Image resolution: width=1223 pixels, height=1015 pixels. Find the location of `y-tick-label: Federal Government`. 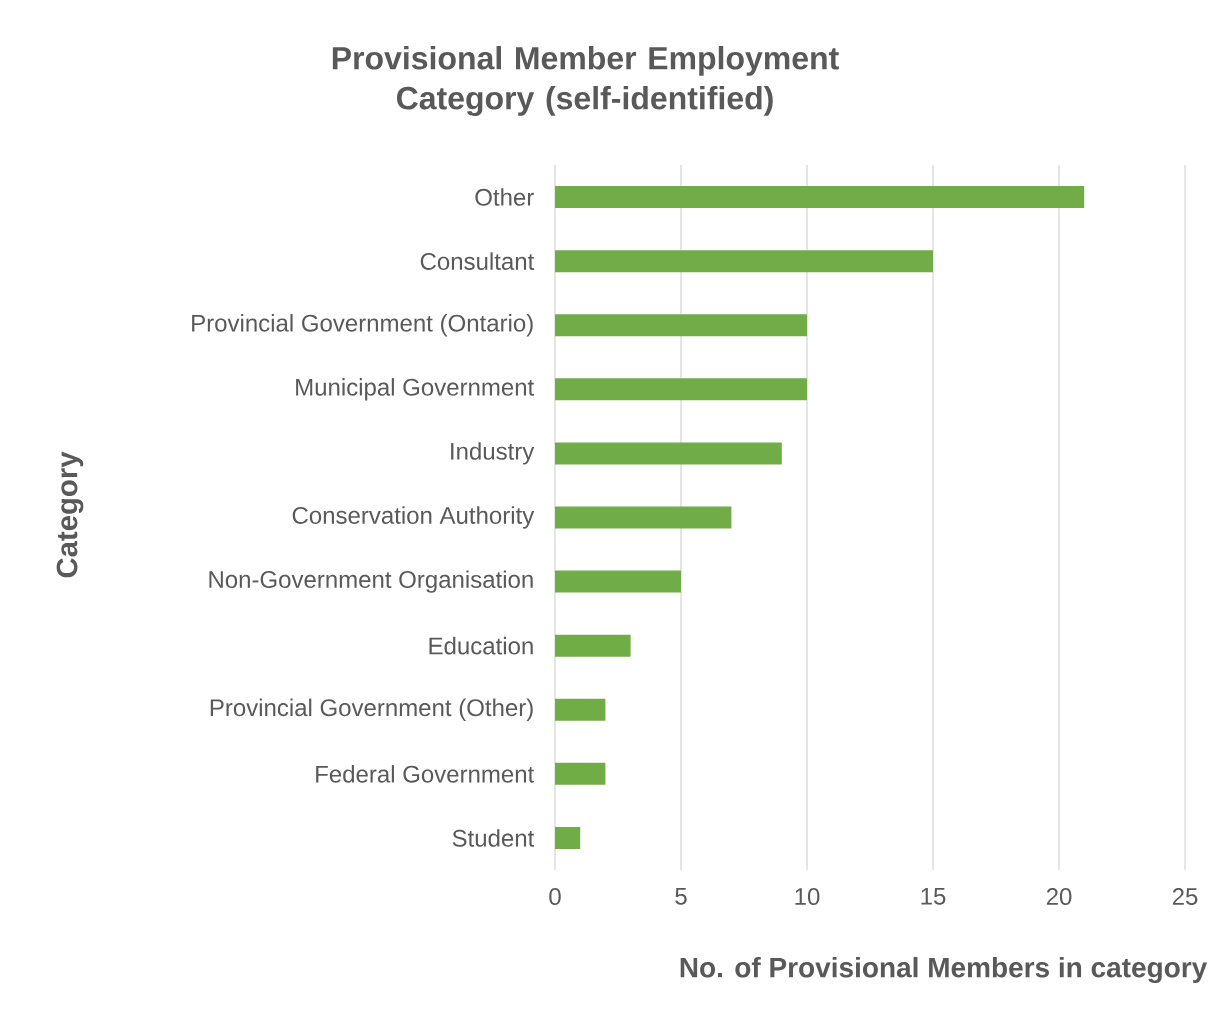

y-tick-label: Federal Government is located at coordinates (425, 774).